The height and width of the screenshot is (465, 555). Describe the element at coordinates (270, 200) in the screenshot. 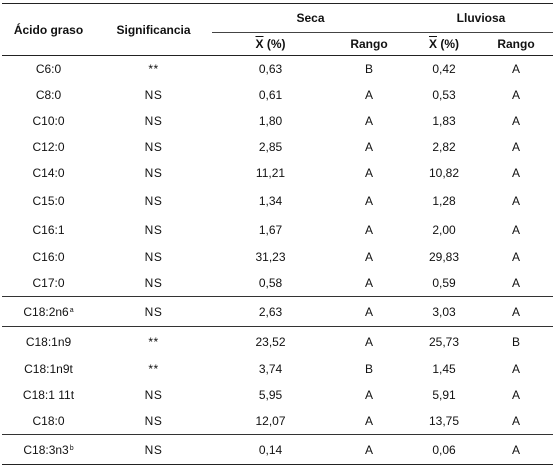

I see `cell-dry-mean: 1,34` at that location.